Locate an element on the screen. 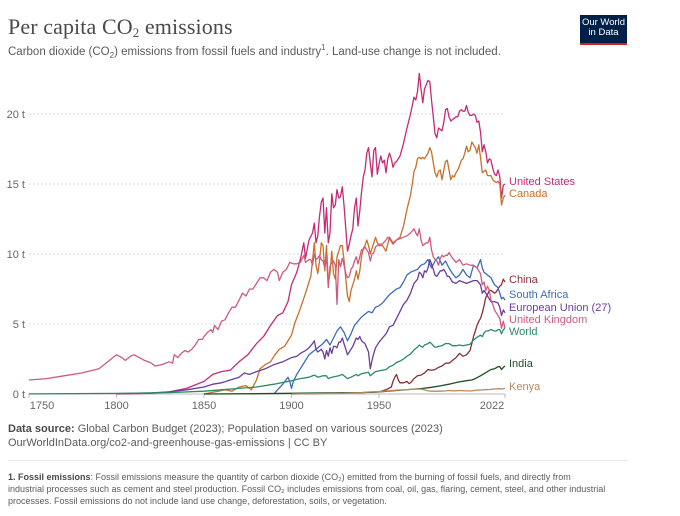 The image size is (680, 516). x-axis: 1750 1800 1850 1900 1950 2022 is located at coordinates (267, 403).